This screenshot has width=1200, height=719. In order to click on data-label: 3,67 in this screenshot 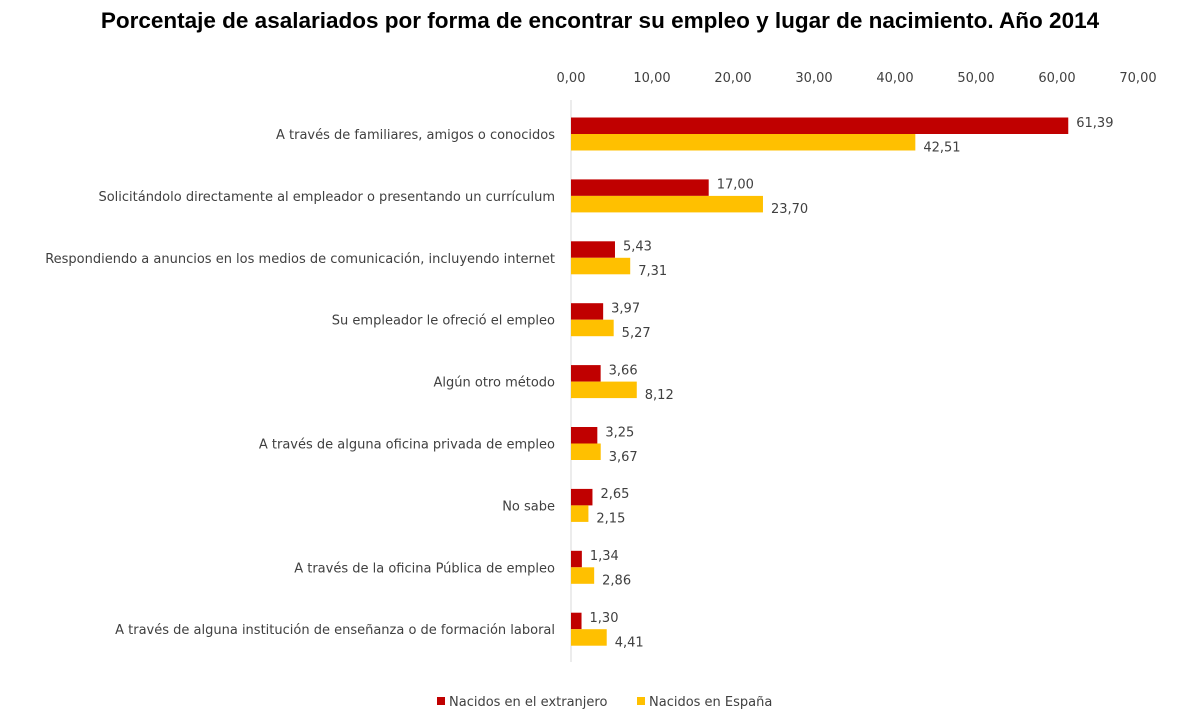, I will do `click(623, 457)`.